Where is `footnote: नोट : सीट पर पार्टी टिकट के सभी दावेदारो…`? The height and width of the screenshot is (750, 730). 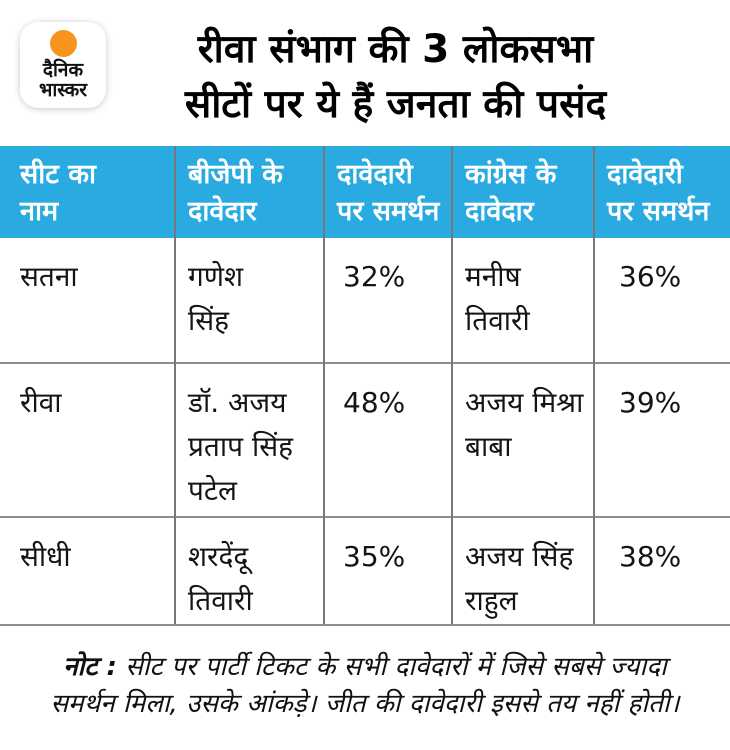
footnote: नोट : सीट पर पार्टी टिकट के सभी दावेदारो… is located at coordinates (365, 686).